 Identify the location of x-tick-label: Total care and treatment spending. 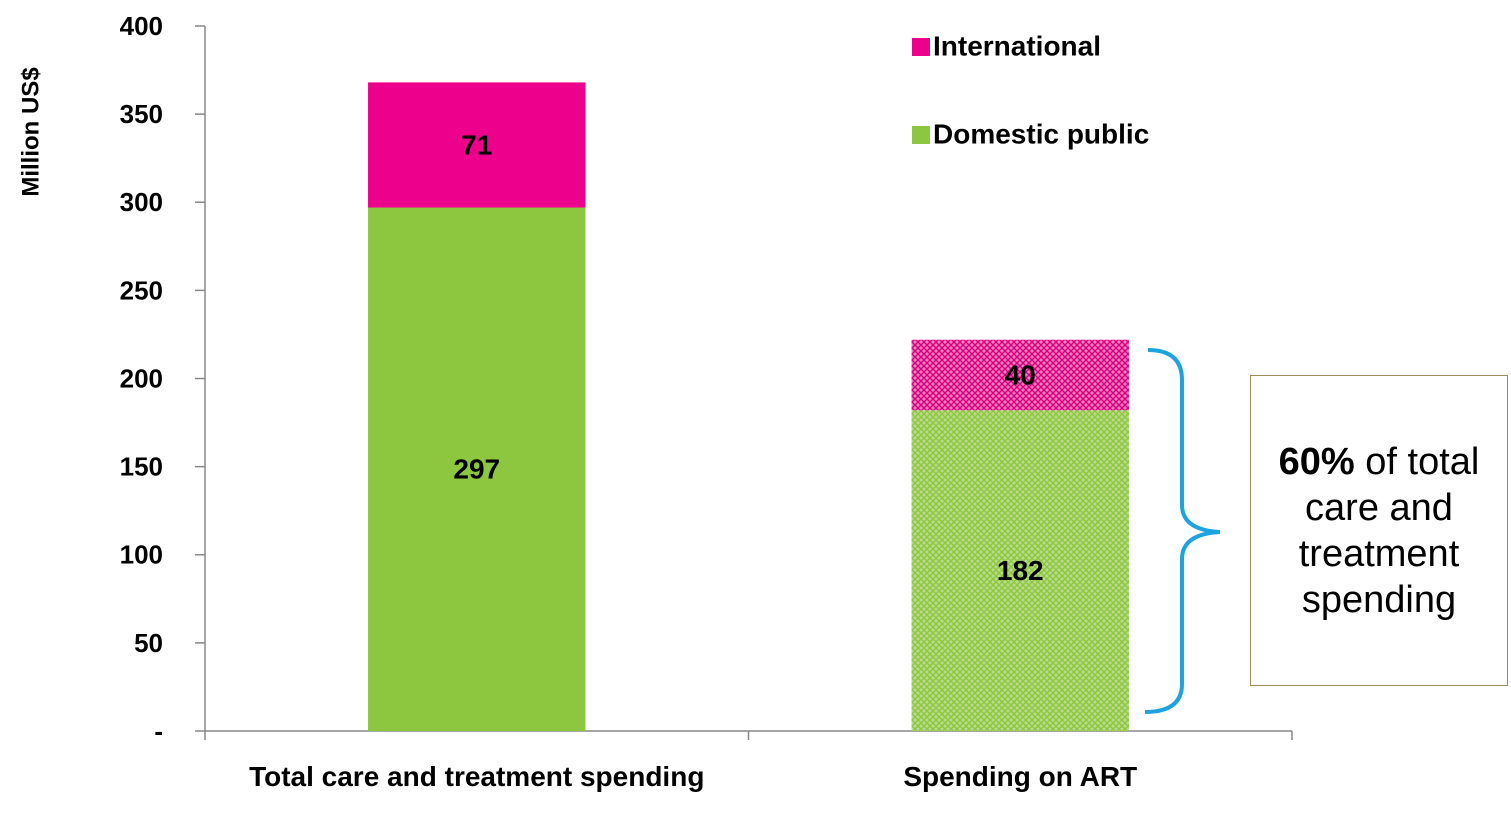
(477, 776).